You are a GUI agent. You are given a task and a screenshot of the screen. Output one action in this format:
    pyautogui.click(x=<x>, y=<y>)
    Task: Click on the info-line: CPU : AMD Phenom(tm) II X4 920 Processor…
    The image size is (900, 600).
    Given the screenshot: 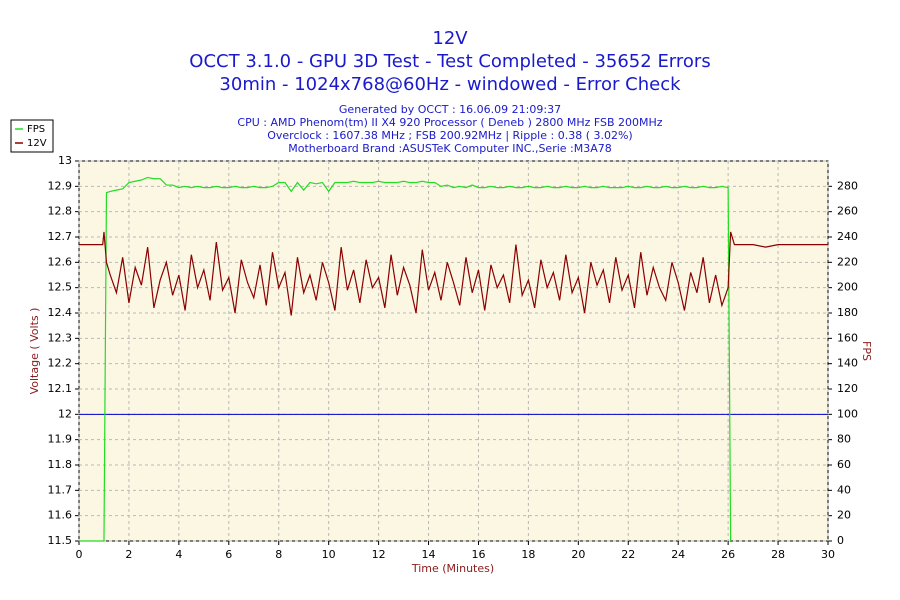 What is the action you would take?
    pyautogui.click(x=449, y=122)
    